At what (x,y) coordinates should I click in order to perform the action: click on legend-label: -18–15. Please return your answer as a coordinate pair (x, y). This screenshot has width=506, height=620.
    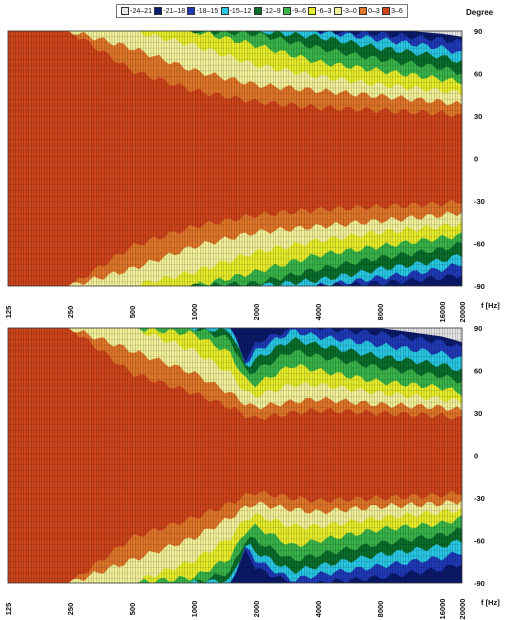
    Looking at the image, I should click on (207, 11).